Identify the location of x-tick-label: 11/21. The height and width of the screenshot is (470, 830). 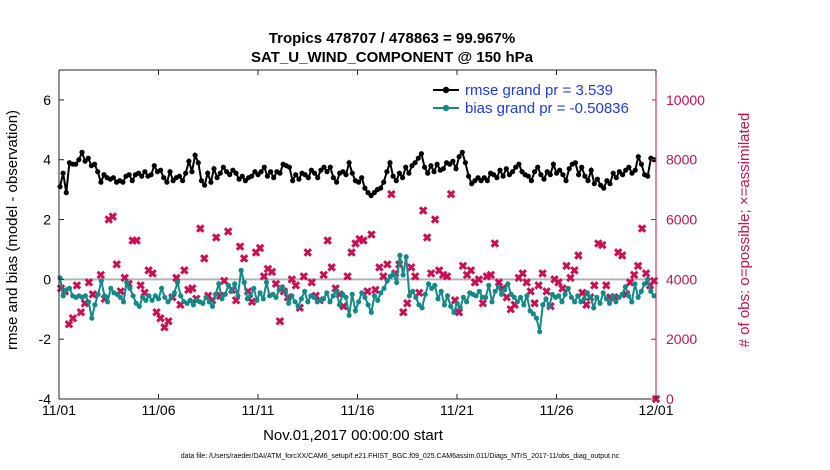
(457, 410).